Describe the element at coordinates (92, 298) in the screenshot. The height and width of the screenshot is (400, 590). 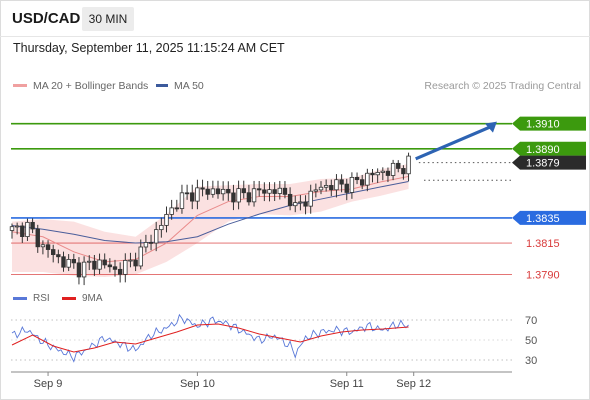
I see `rsi-ma-legend-label: 9MA` at that location.